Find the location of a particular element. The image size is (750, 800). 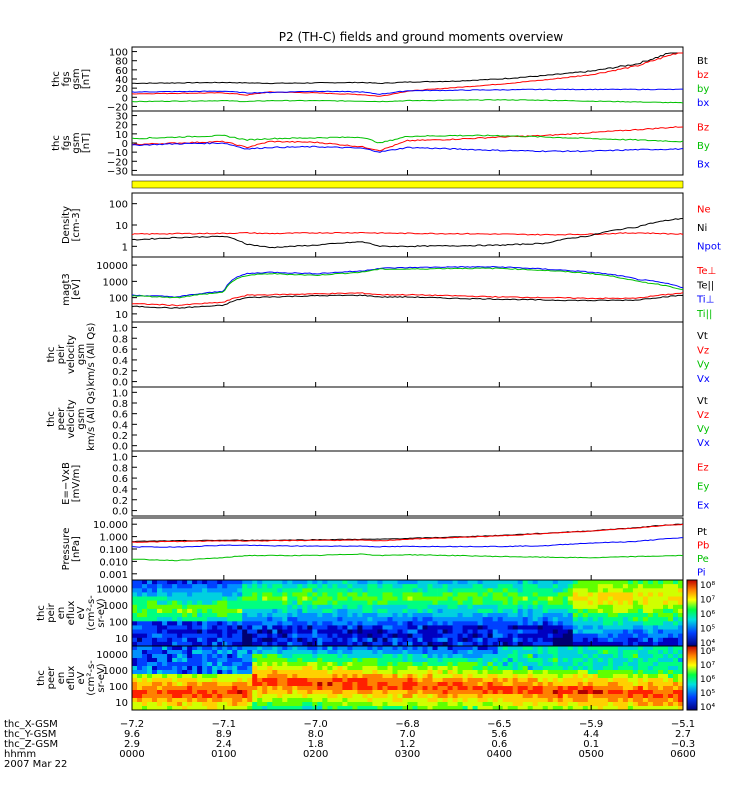

y-tick-label: 20 is located at coordinates (121, 89).